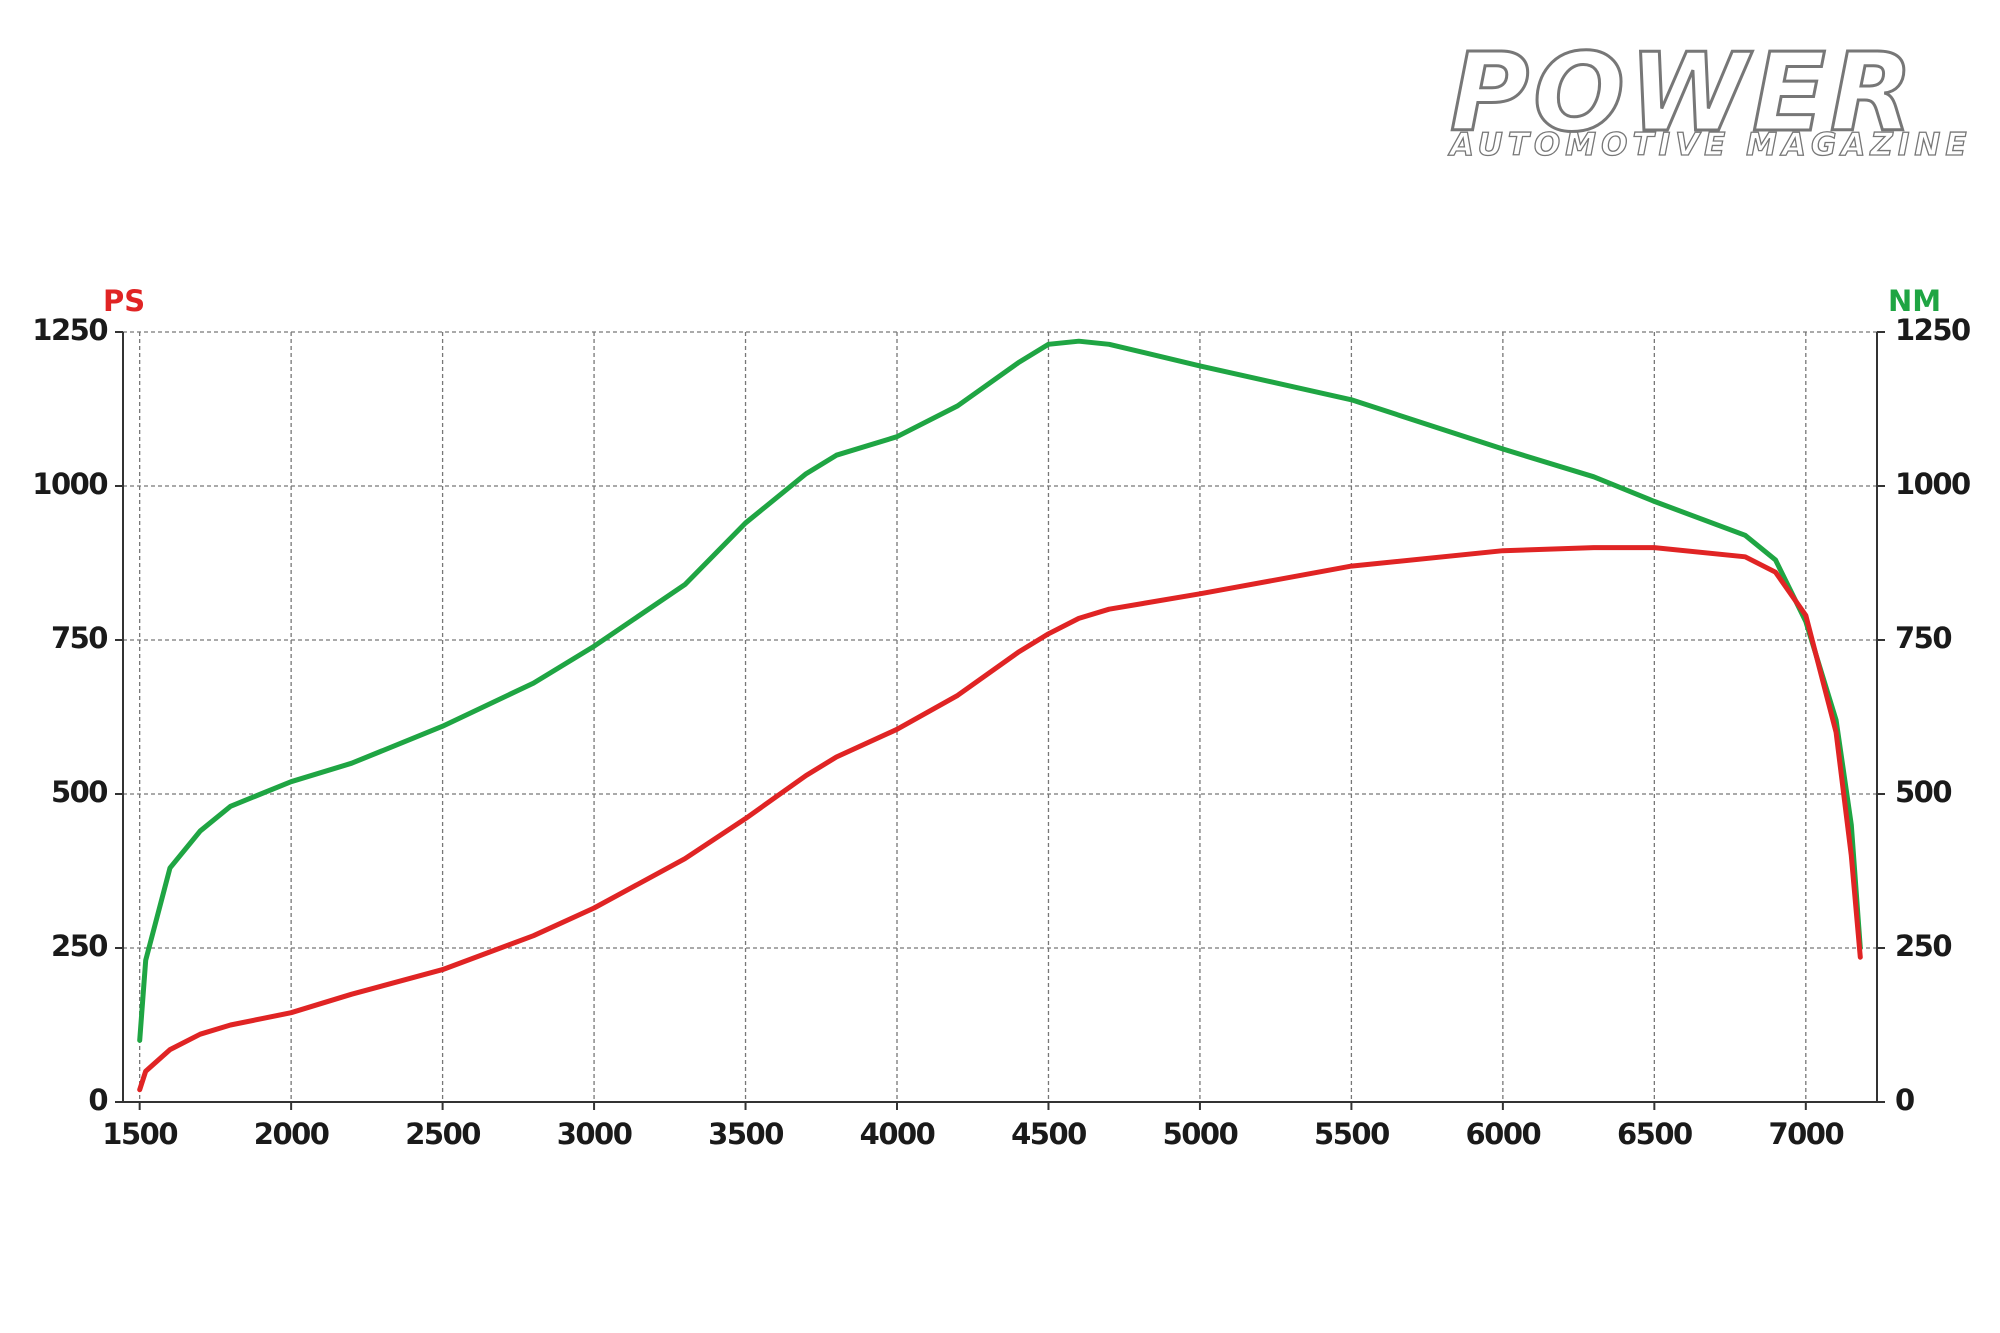  What do you see at coordinates (1048, 1134) in the screenshot?
I see `x-tick-label: 4500` at bounding box center [1048, 1134].